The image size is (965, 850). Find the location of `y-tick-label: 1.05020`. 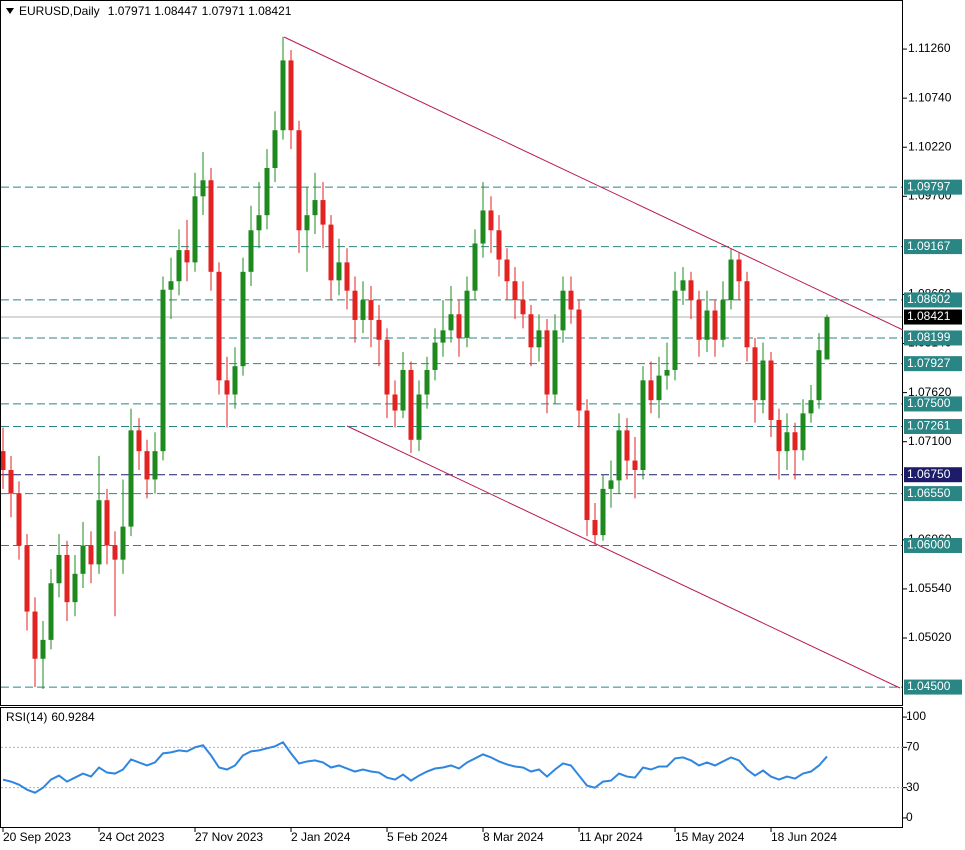

y-tick-label: 1.05020 is located at coordinates (930, 637).